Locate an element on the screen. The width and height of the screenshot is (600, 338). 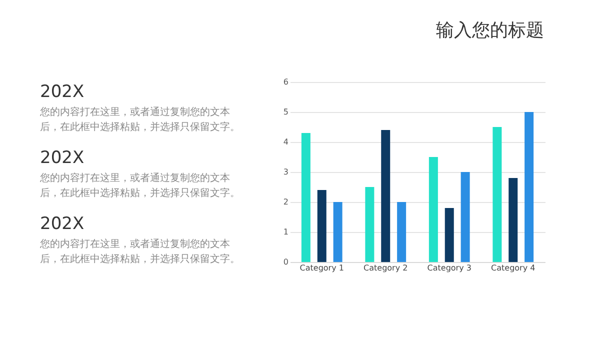
y-tick-label: 3 is located at coordinates (285, 172).